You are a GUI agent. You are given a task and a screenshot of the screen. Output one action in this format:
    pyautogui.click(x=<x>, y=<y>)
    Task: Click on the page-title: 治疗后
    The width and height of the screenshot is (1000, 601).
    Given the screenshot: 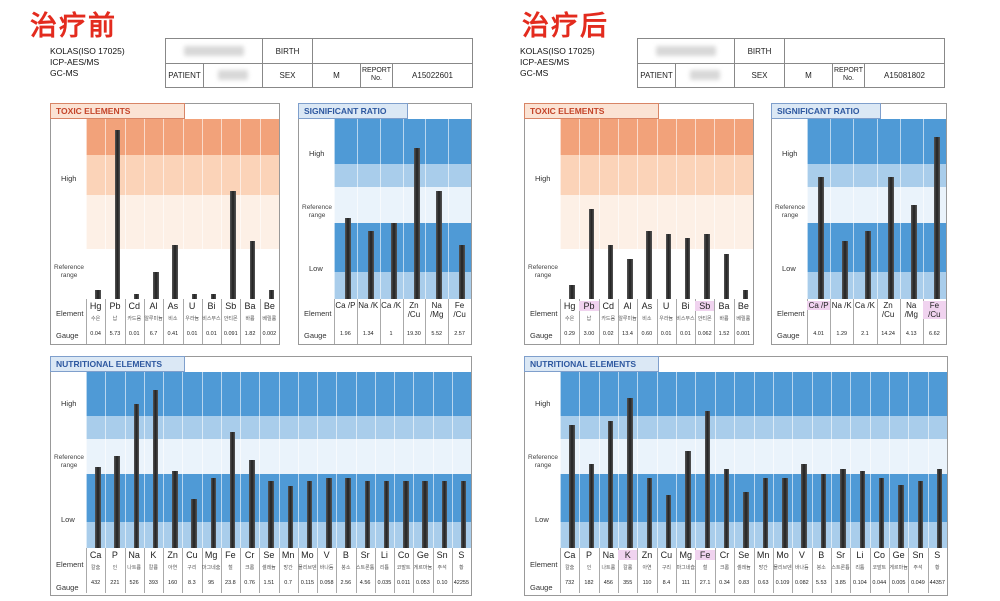 What is the action you would take?
    pyautogui.click(x=565, y=26)
    